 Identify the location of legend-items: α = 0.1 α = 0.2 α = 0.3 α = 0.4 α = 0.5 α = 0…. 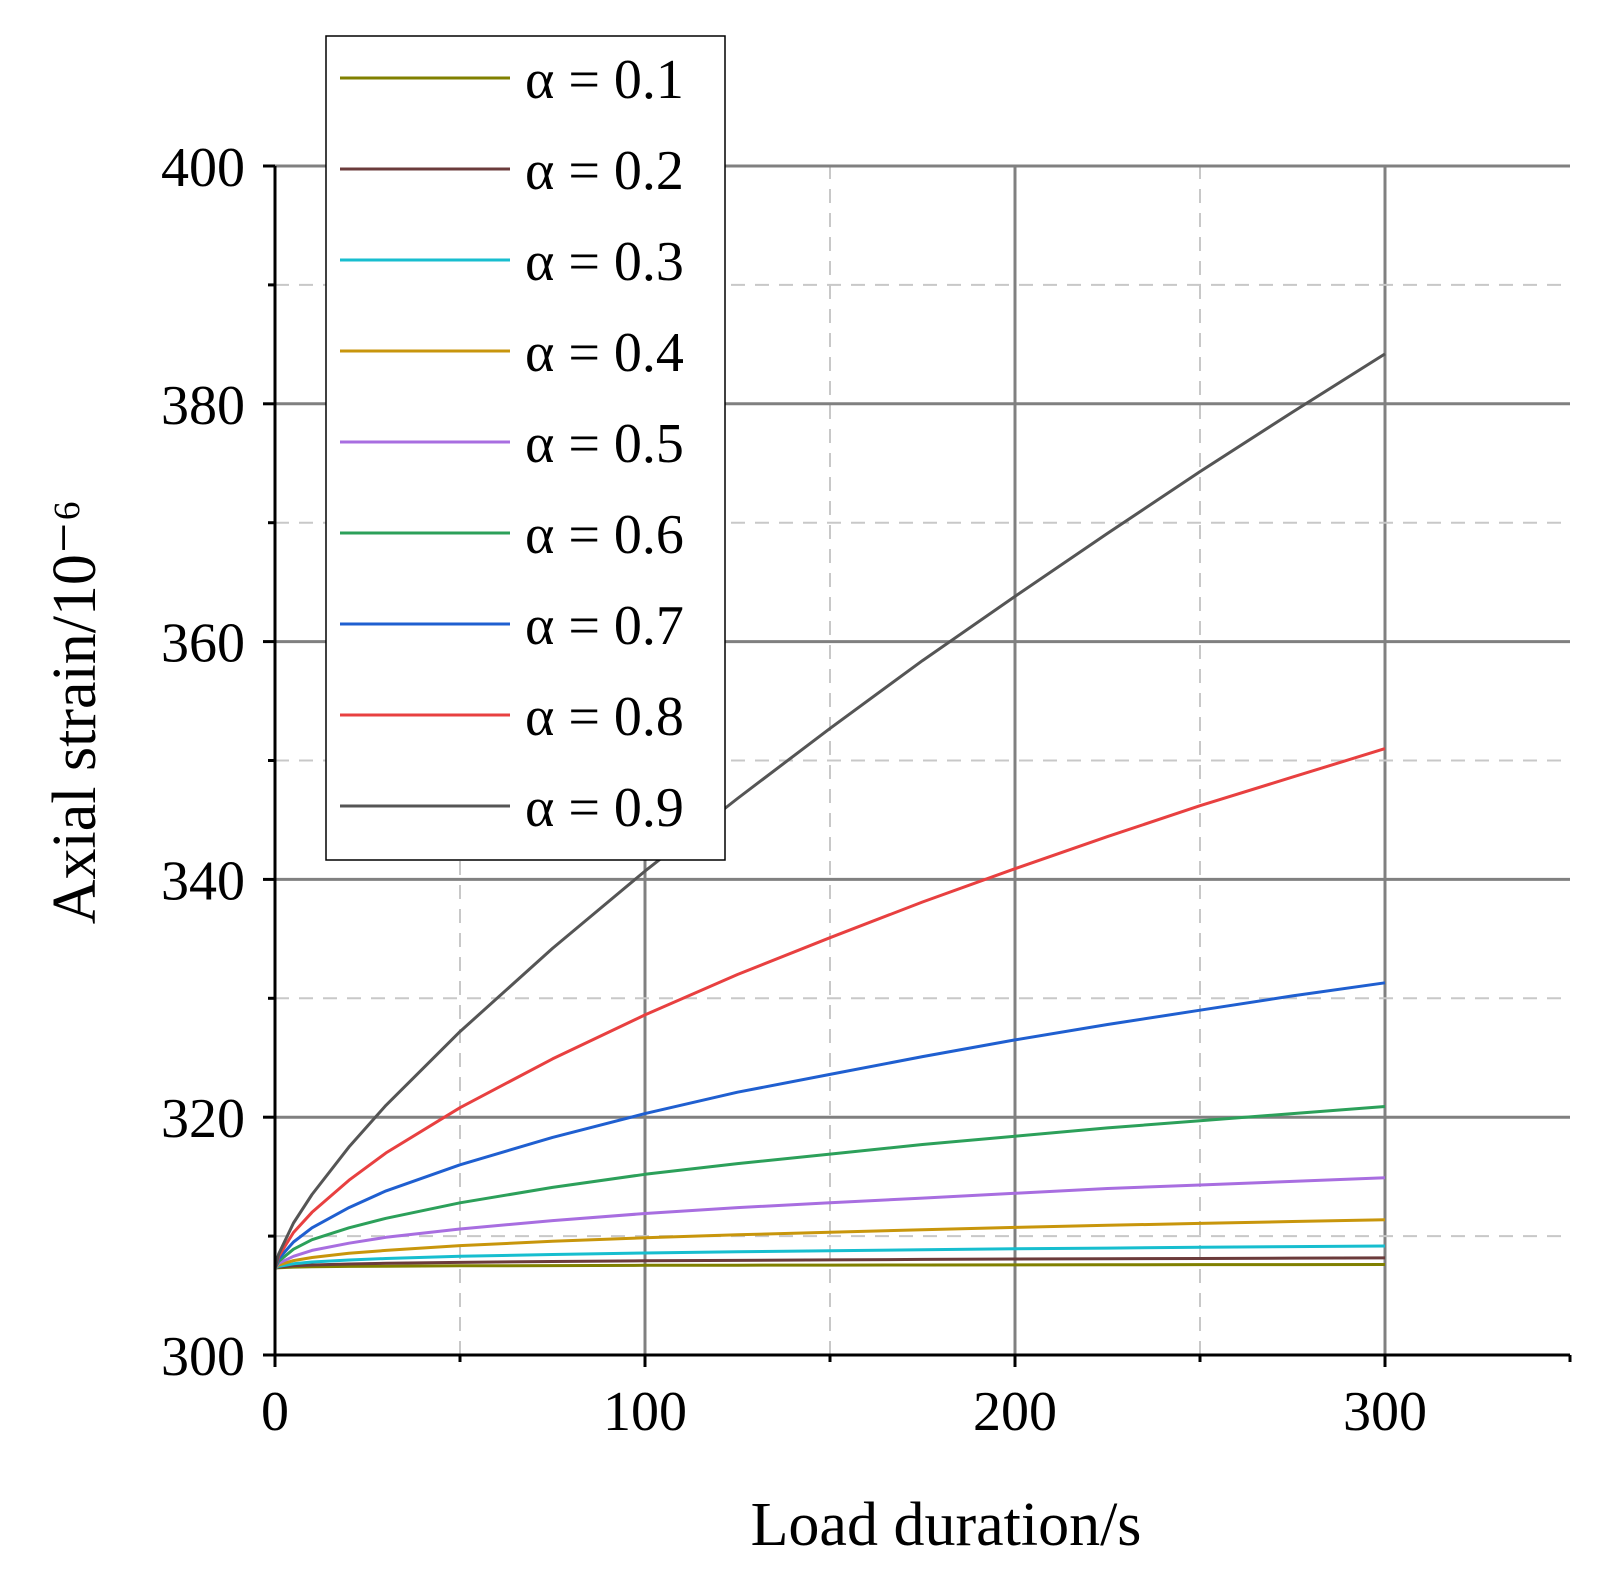
(512, 444).